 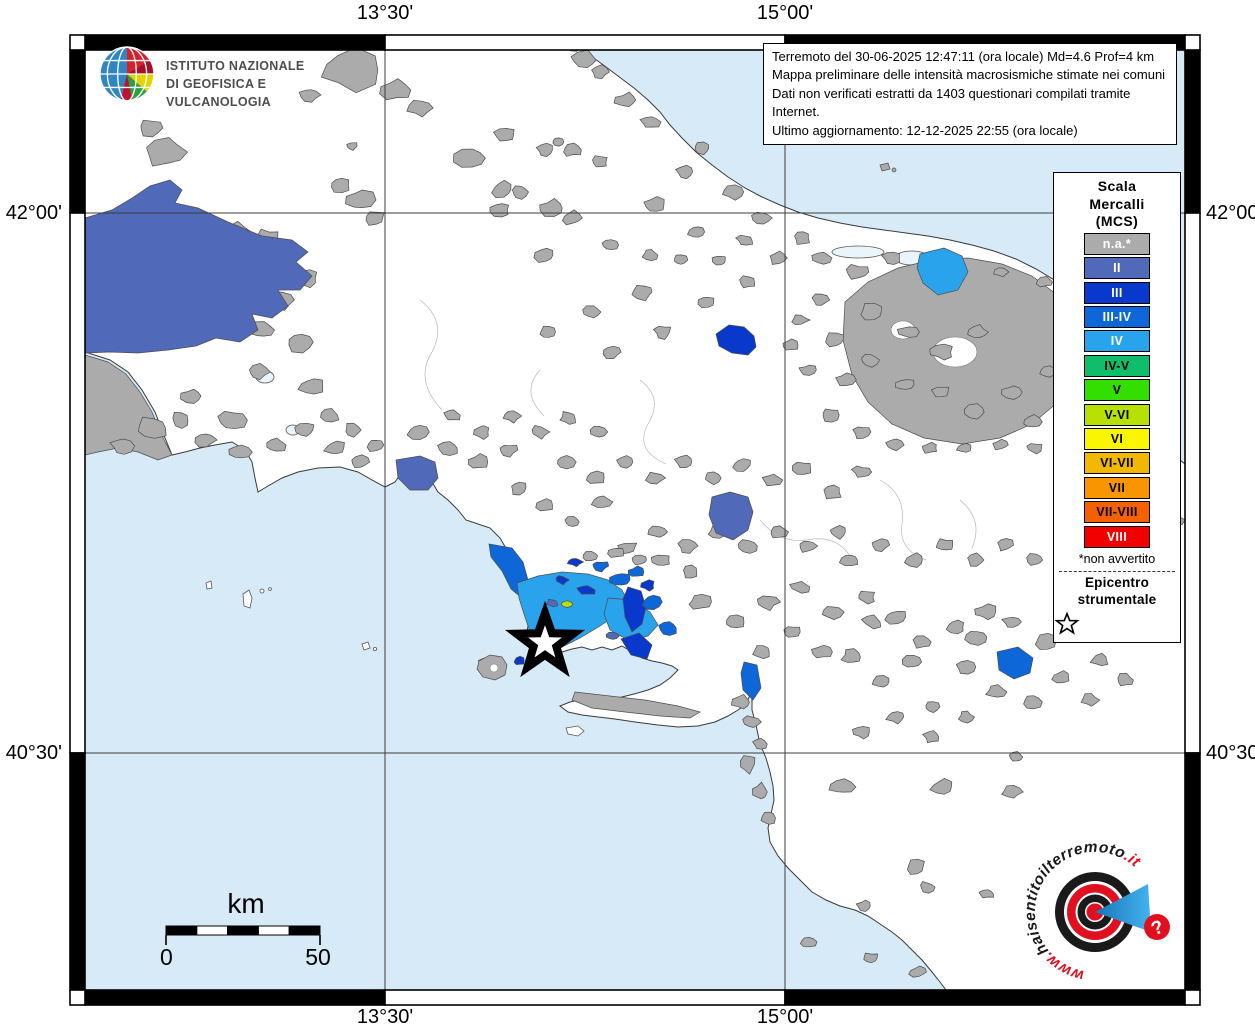 What do you see at coordinates (1117, 341) in the screenshot?
I see `legend-item-IV: IV` at bounding box center [1117, 341].